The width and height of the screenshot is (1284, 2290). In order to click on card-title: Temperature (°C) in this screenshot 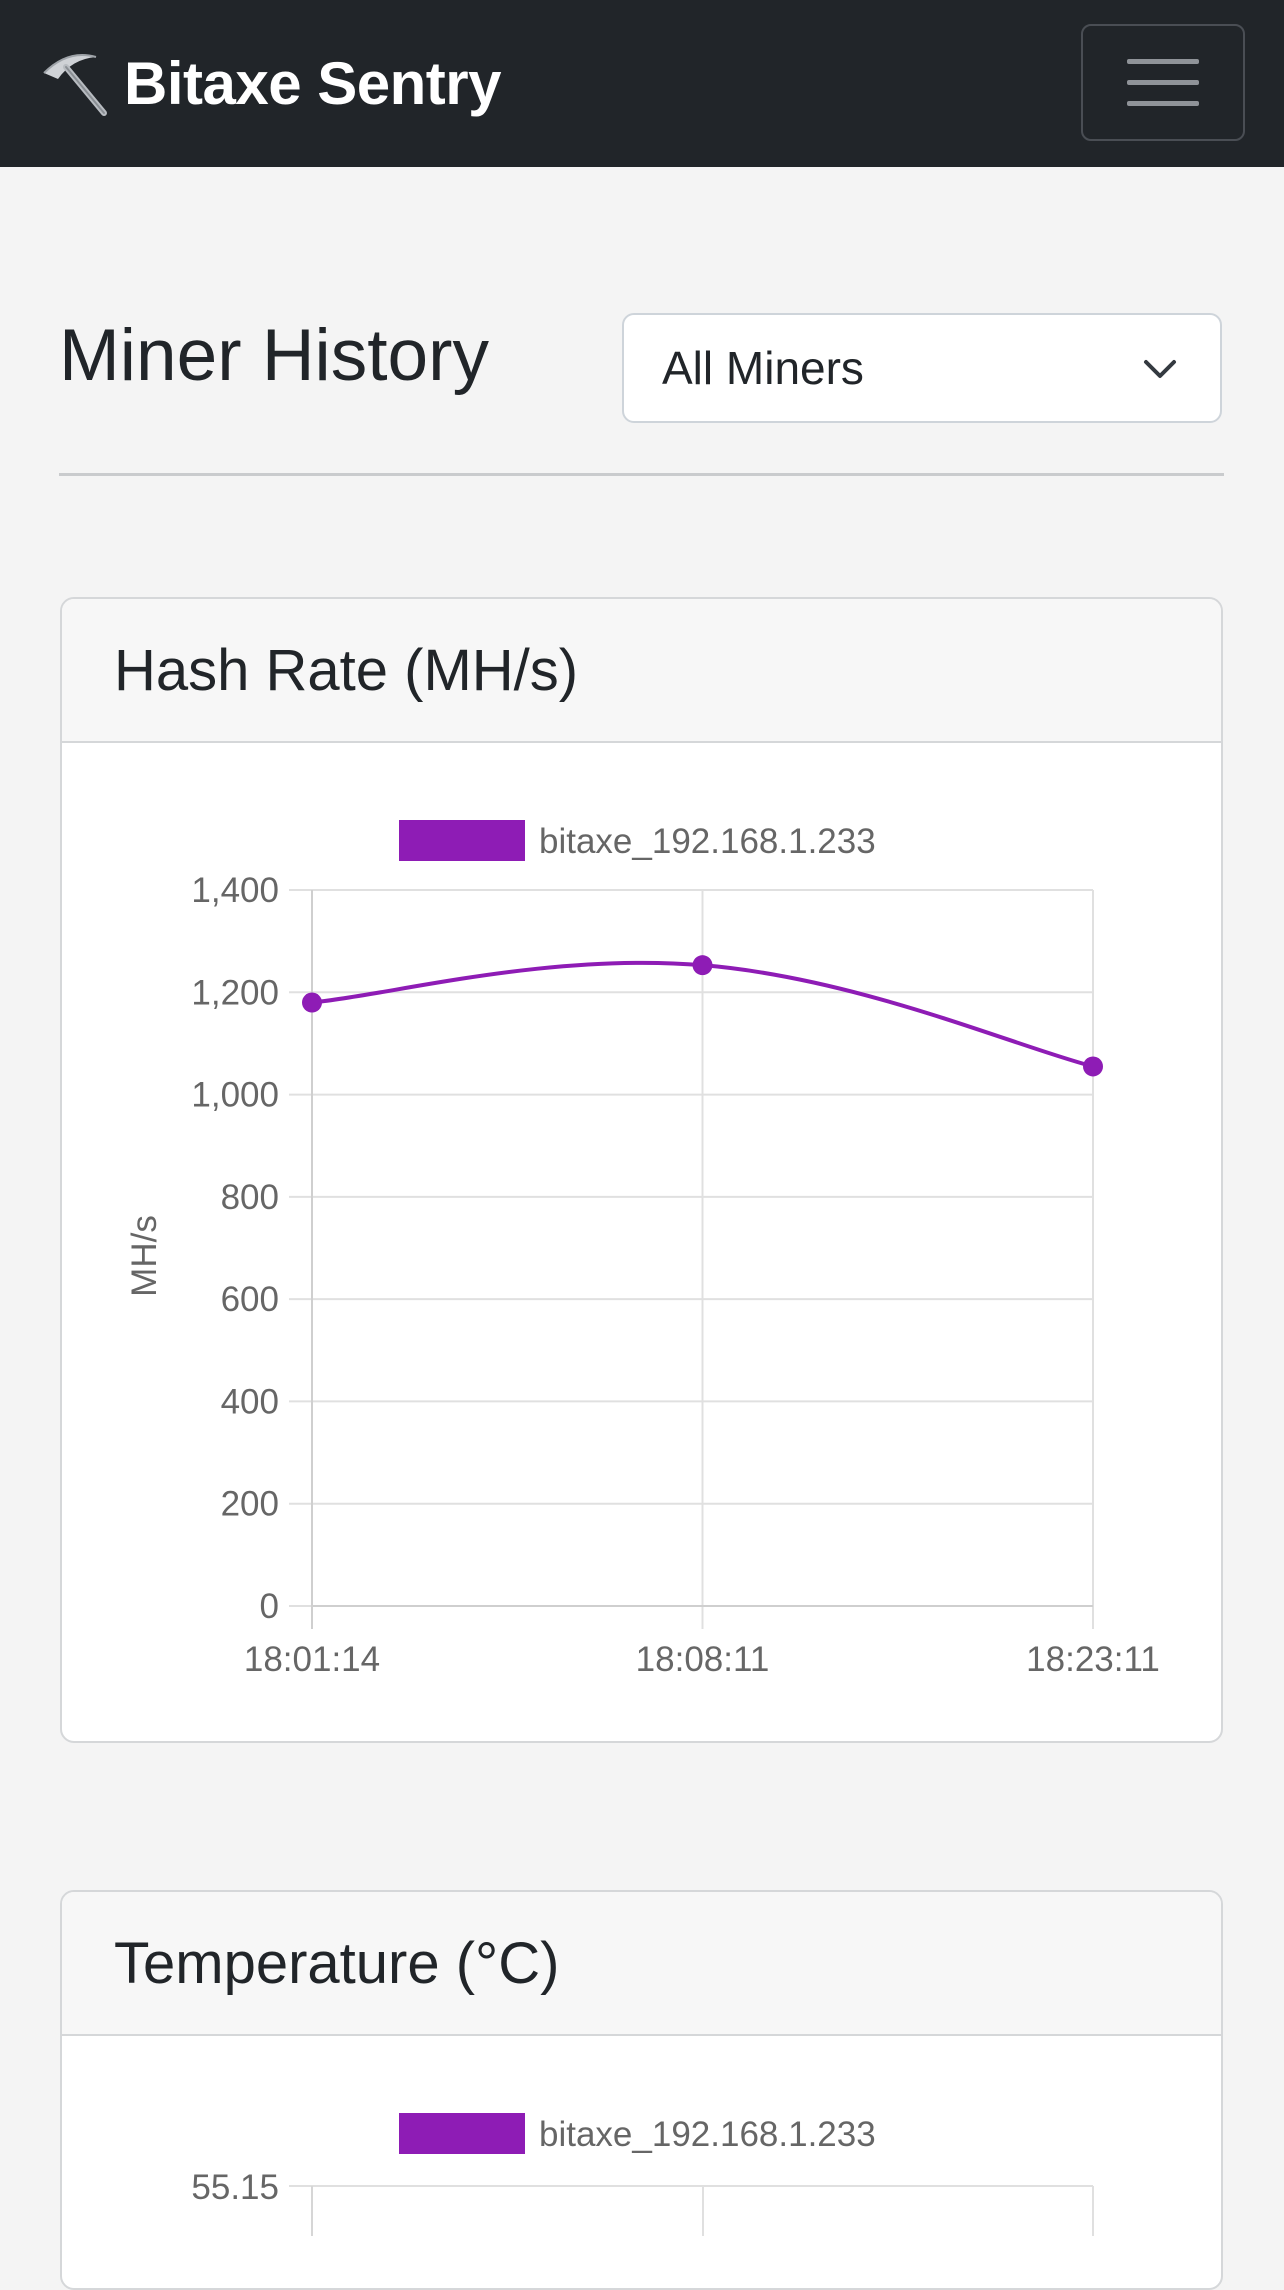, I will do `click(337, 1963)`.